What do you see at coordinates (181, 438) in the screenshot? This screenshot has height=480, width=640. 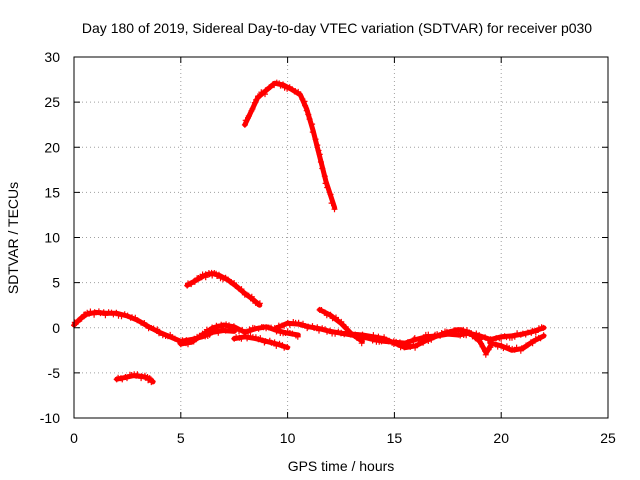 I see `x-tick-label: 5` at bounding box center [181, 438].